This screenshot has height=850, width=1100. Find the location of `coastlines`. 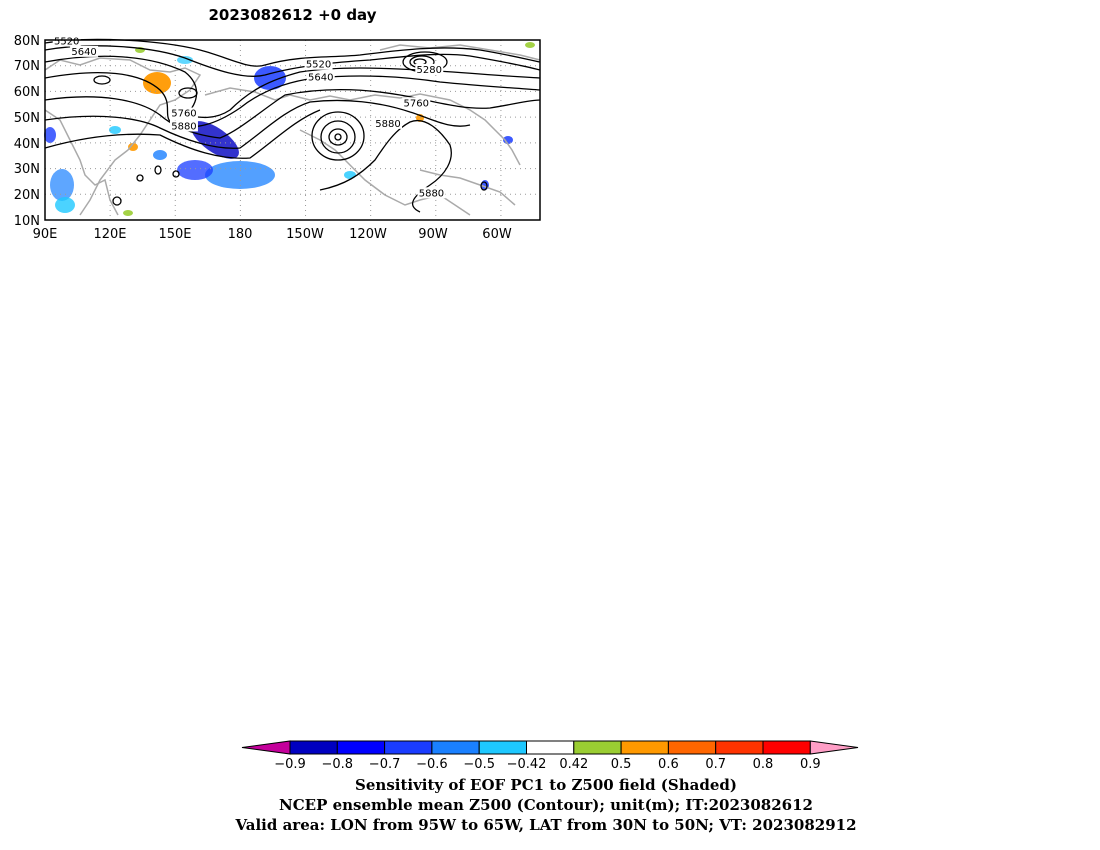

coastlines is located at coordinates (292, 130).